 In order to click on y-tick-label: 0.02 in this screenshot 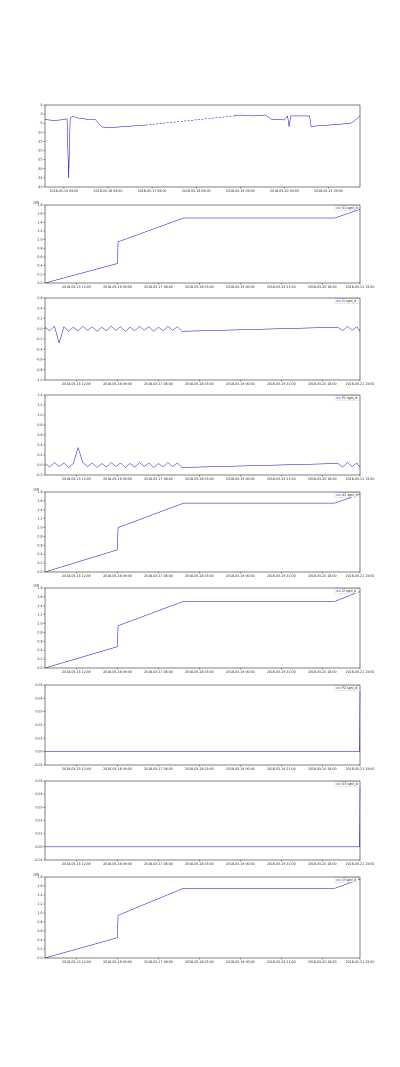, I will do `click(38, 821)`.